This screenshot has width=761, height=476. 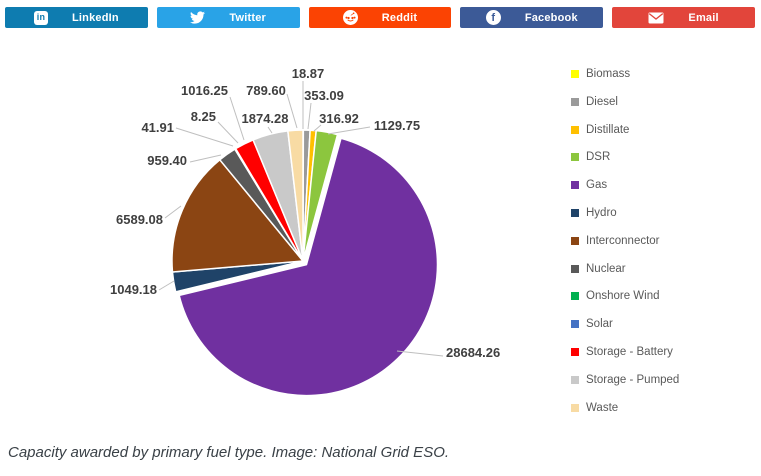 What do you see at coordinates (270, 130) in the screenshot?
I see `leader-line-storage-pumped` at bounding box center [270, 130].